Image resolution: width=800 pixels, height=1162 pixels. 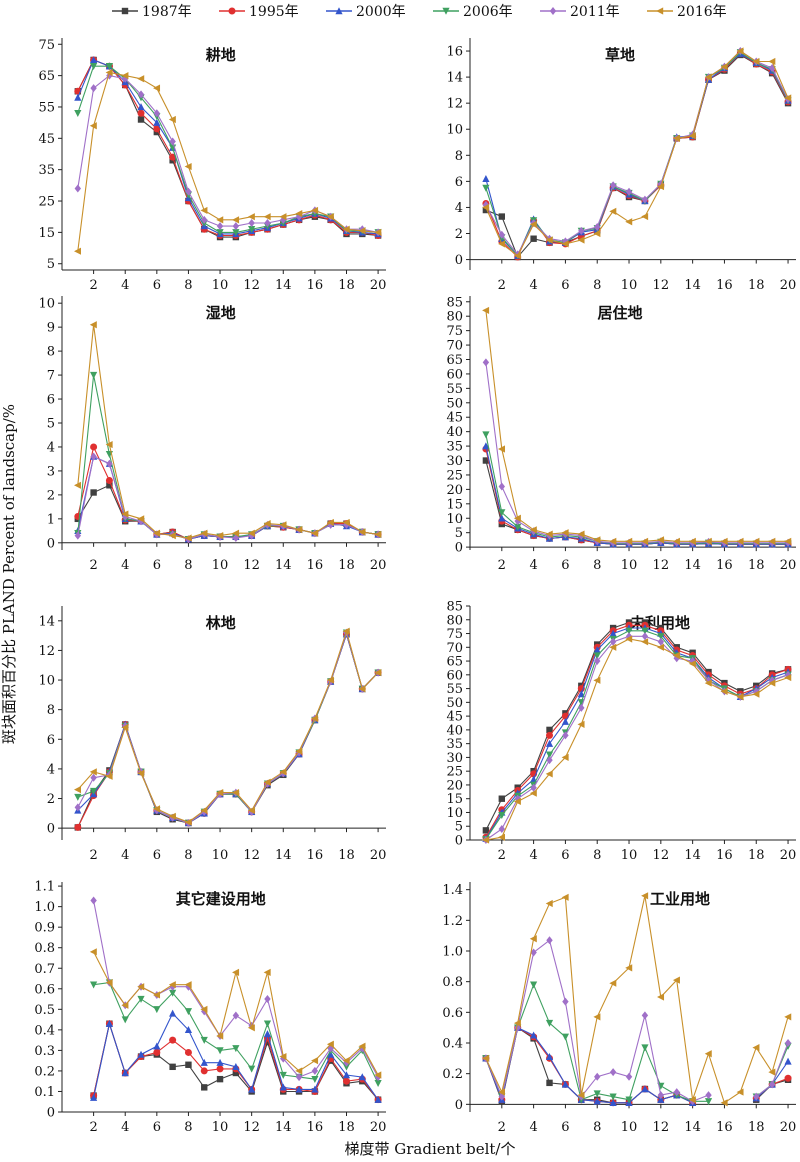 What do you see at coordinates (315, 565) in the screenshot?
I see `x-tick-label: 16` at bounding box center [315, 565].